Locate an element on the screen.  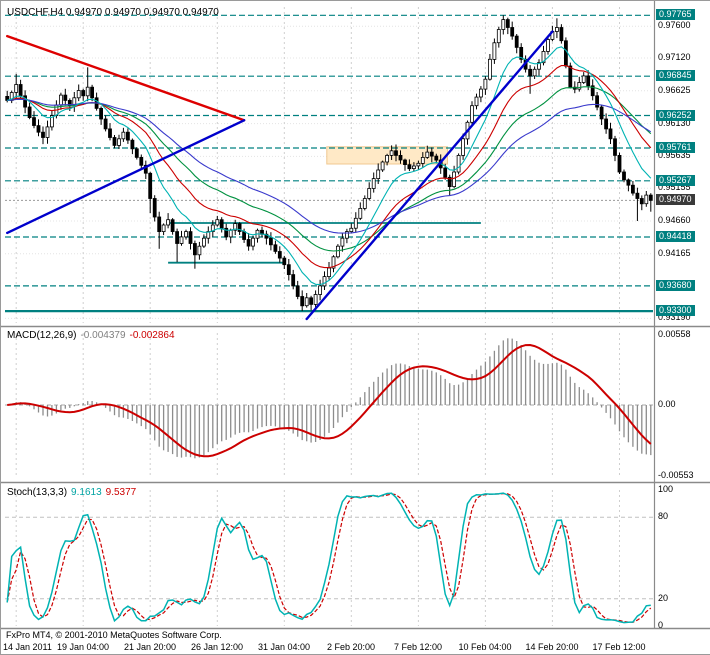
stoch-indicator-title: Stoch(13,3,3) 9.1613 9.5377 is located at coordinates (73, 492).